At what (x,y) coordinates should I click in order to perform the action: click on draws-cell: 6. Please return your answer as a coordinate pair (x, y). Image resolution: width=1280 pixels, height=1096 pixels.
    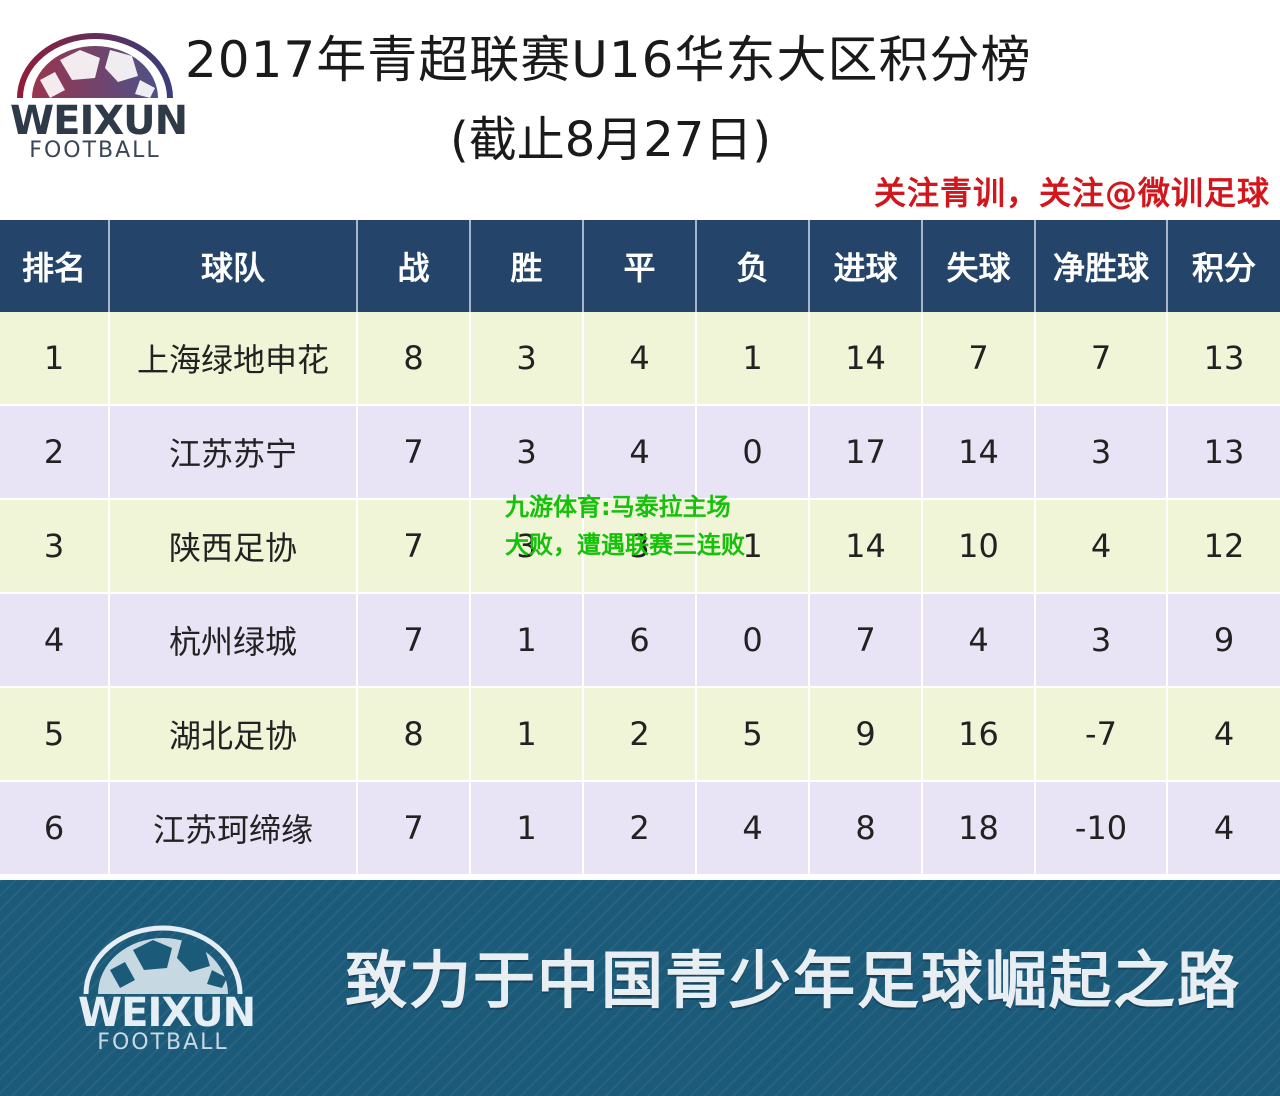
    Looking at the image, I should click on (640, 640).